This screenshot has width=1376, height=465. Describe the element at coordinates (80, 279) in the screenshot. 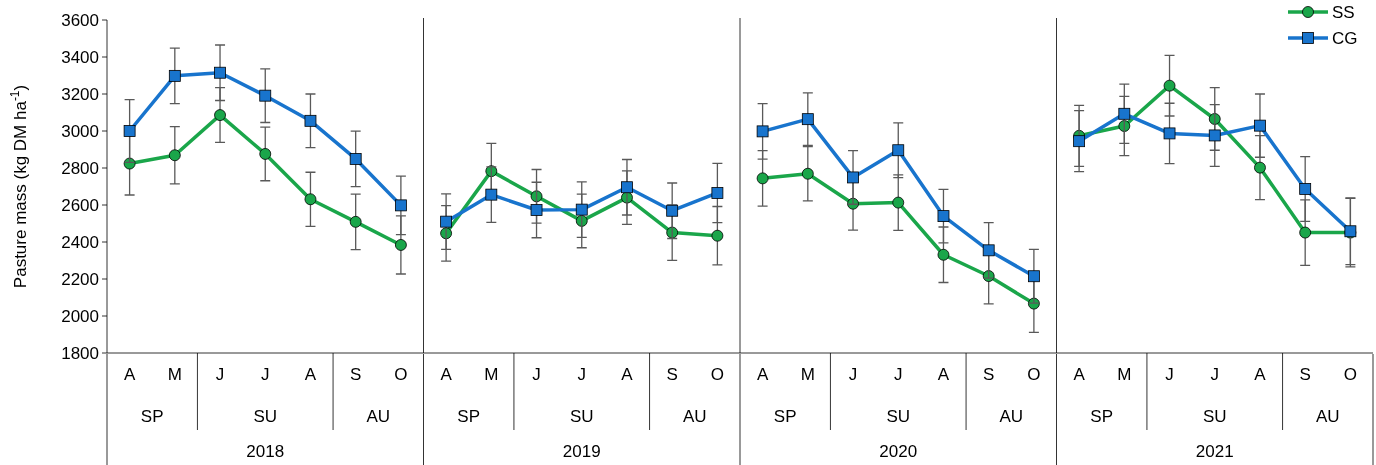

I see `y-tick-label: 2200` at that location.